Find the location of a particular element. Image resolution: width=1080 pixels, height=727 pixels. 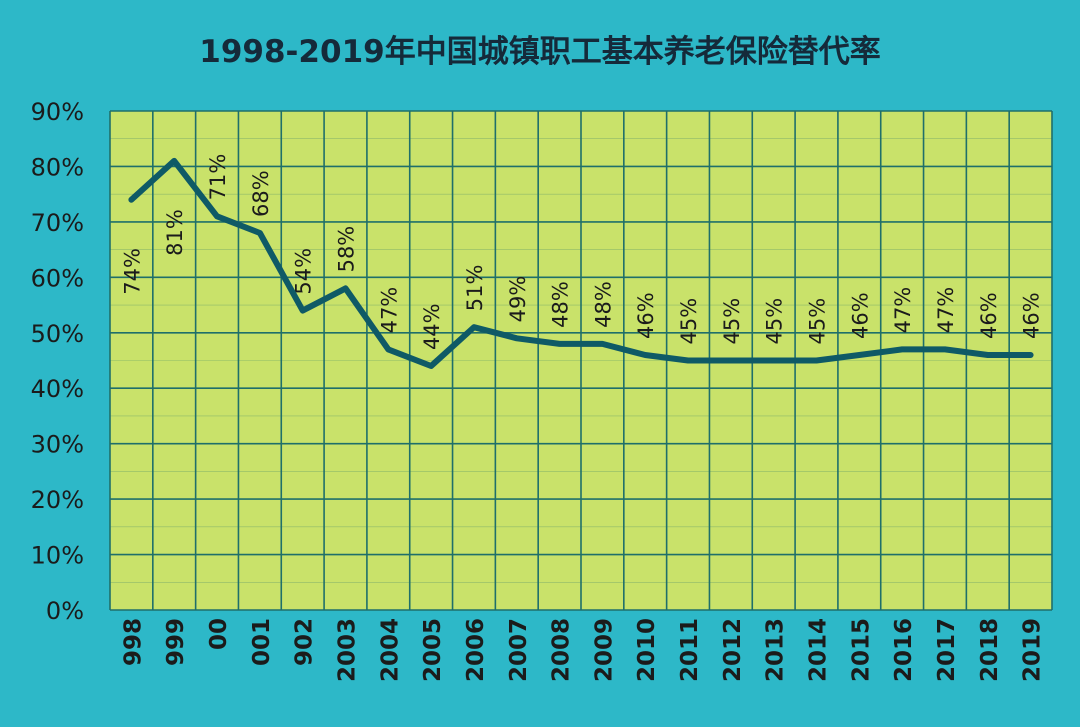

y-tick-label: 50% is located at coordinates (57, 334).